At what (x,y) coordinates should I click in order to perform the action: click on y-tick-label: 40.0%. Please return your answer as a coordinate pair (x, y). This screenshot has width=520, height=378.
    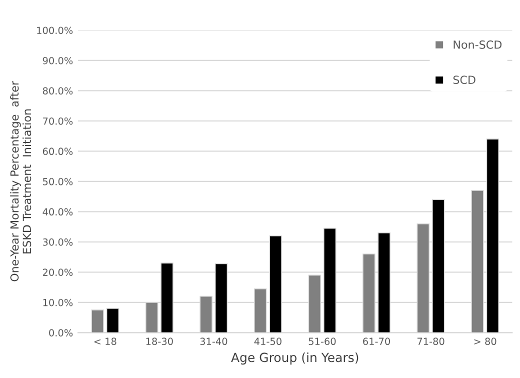
    Looking at the image, I should click on (57, 212).